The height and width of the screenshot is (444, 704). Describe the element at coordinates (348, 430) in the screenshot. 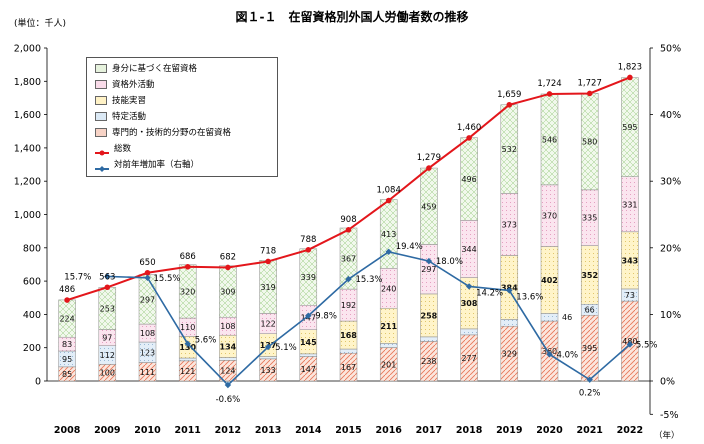

I see `x-tick-label: 2015` at that location.